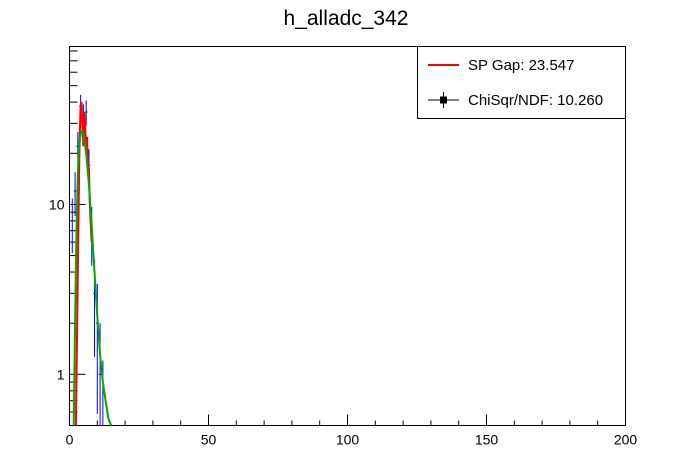  Describe the element at coordinates (487, 440) in the screenshot. I see `x-tick-label: 150` at that location.